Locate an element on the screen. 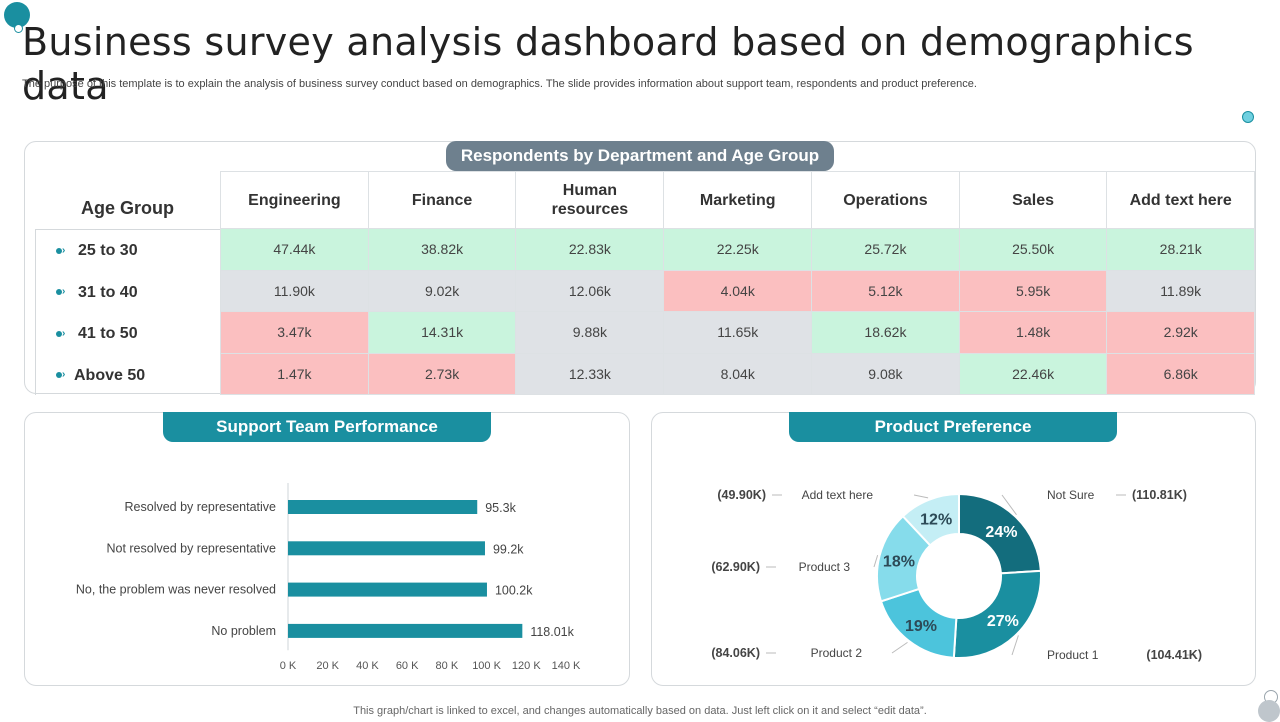  x-tick-label: 60 K is located at coordinates (407, 666).